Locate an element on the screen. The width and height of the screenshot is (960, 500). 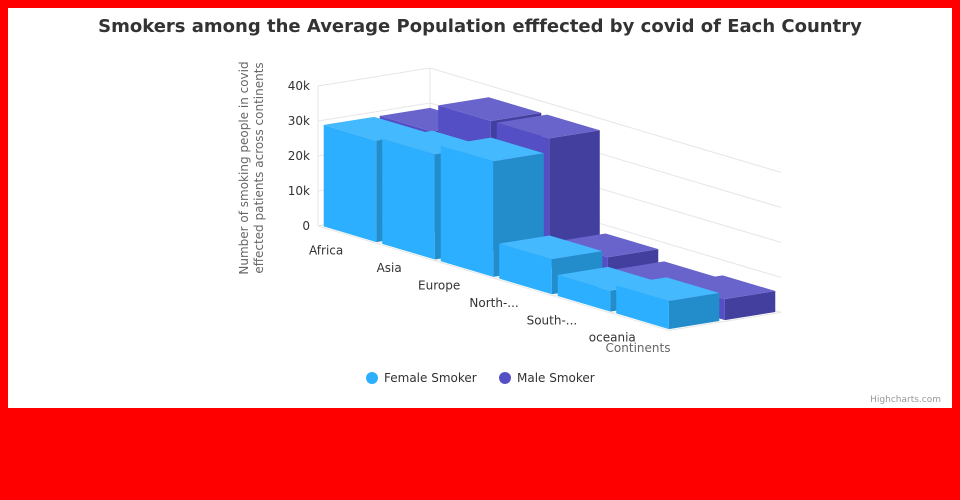
bar-female-0-top-face is located at coordinates (375, 128).